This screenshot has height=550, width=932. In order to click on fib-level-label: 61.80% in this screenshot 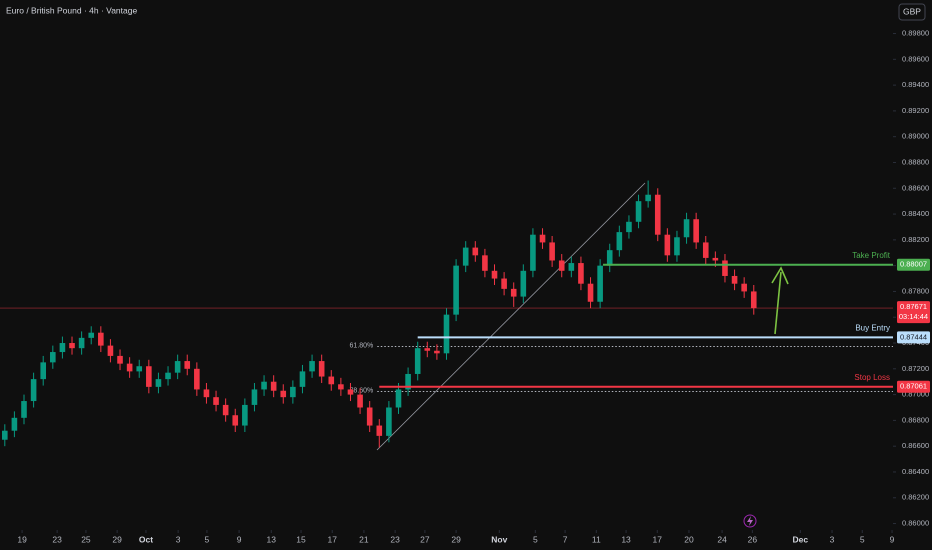, I will do `click(362, 345)`.